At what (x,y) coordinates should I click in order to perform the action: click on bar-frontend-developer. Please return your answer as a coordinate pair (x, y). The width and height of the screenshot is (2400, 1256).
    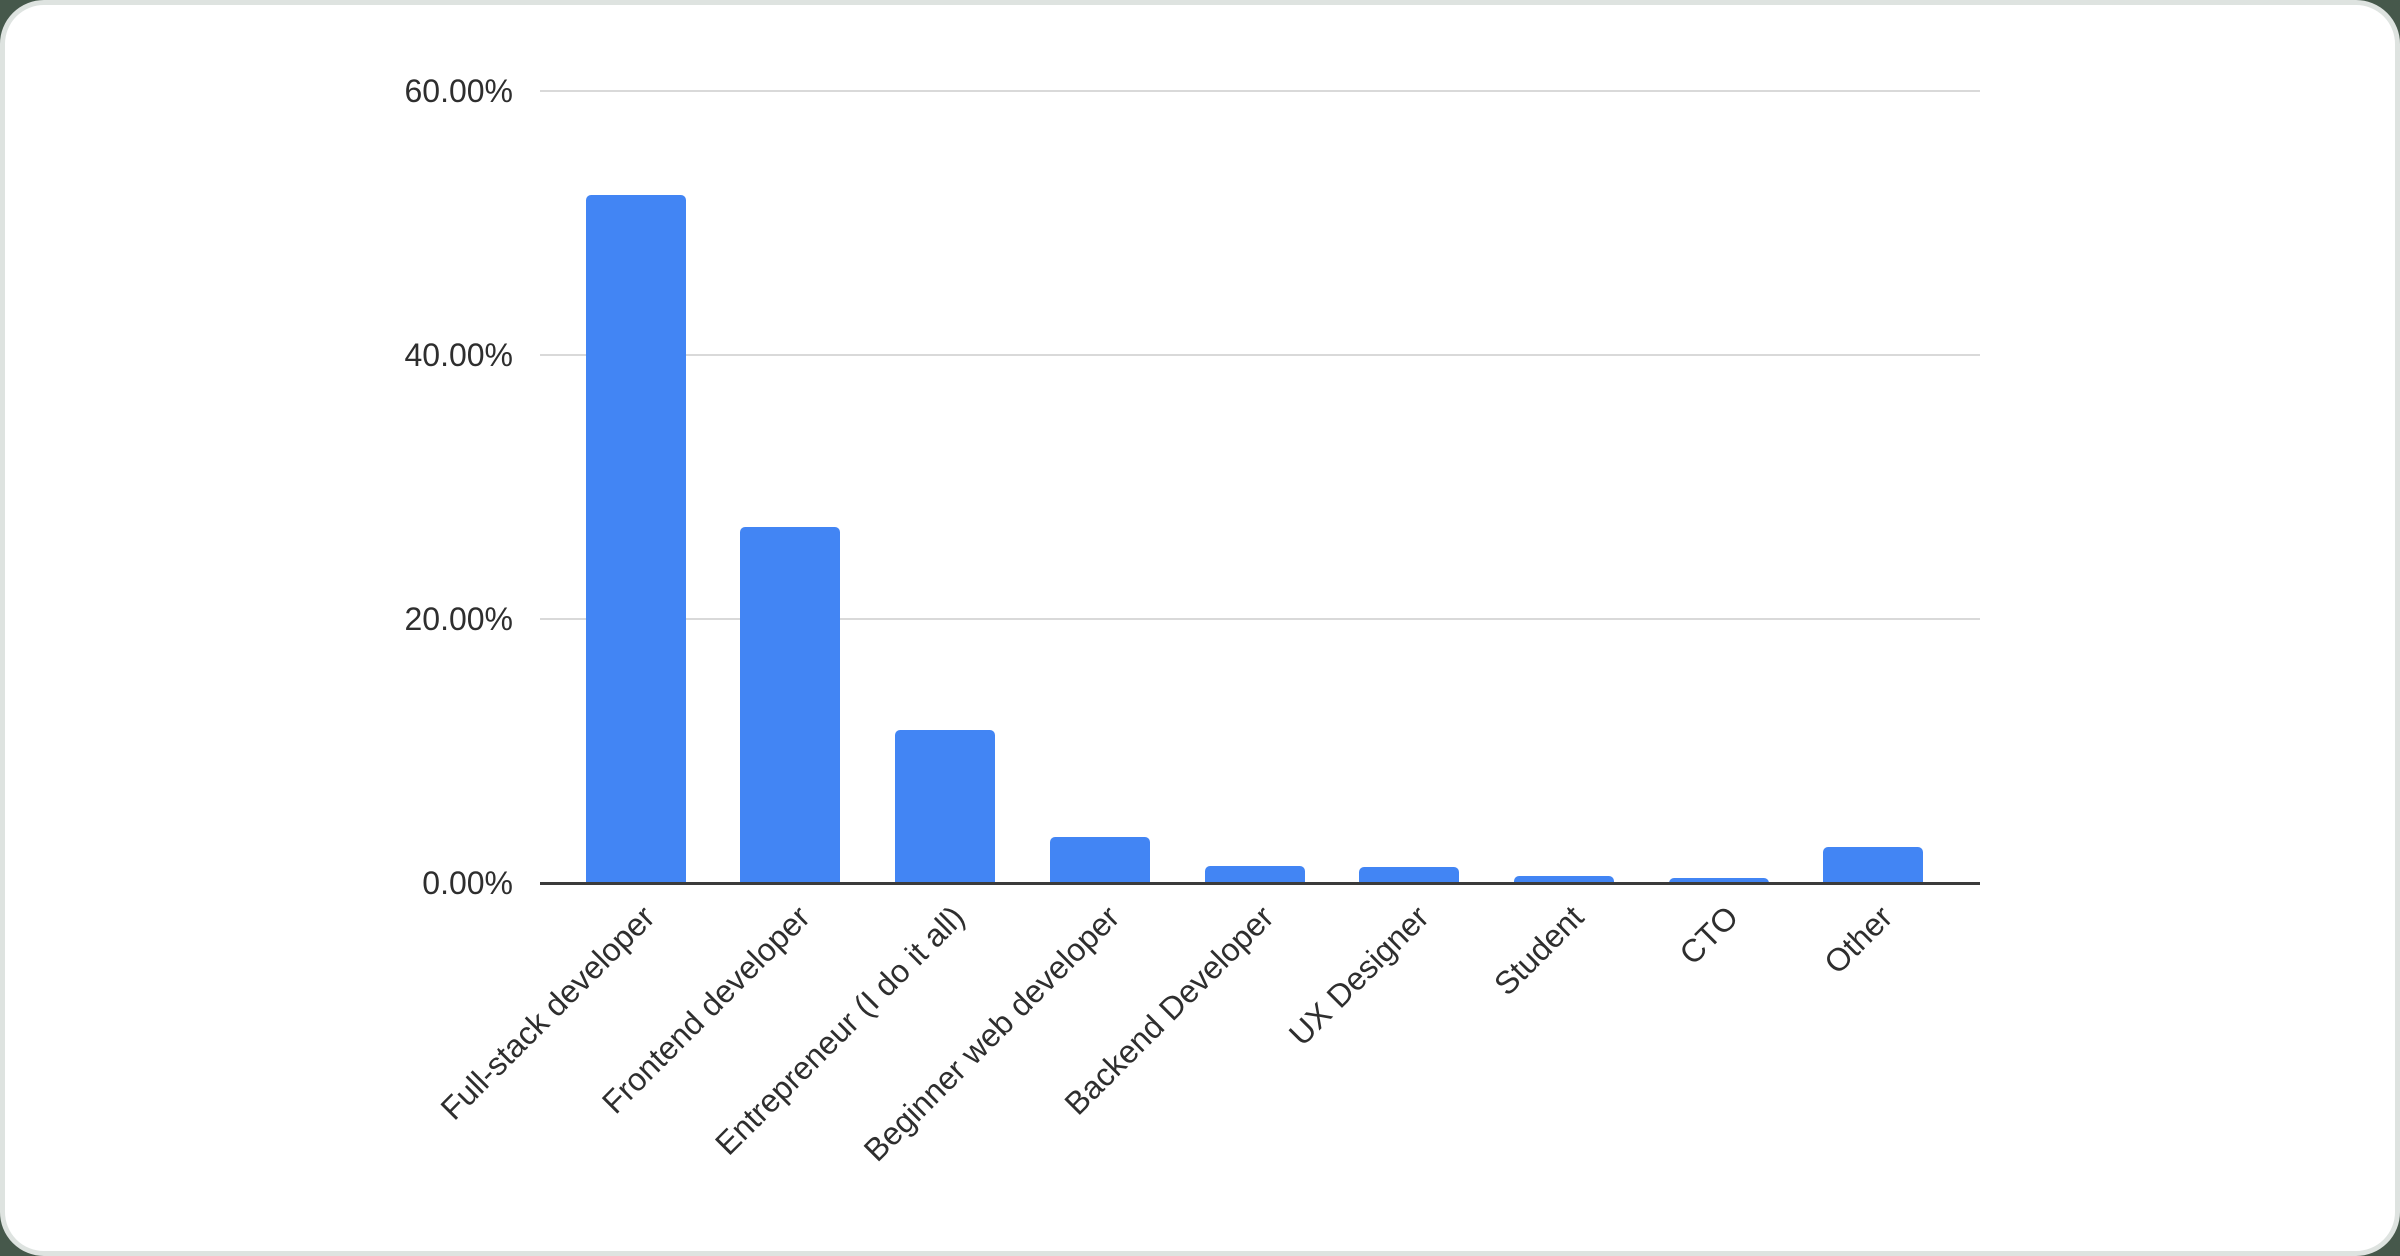
    Looking at the image, I should click on (790, 704).